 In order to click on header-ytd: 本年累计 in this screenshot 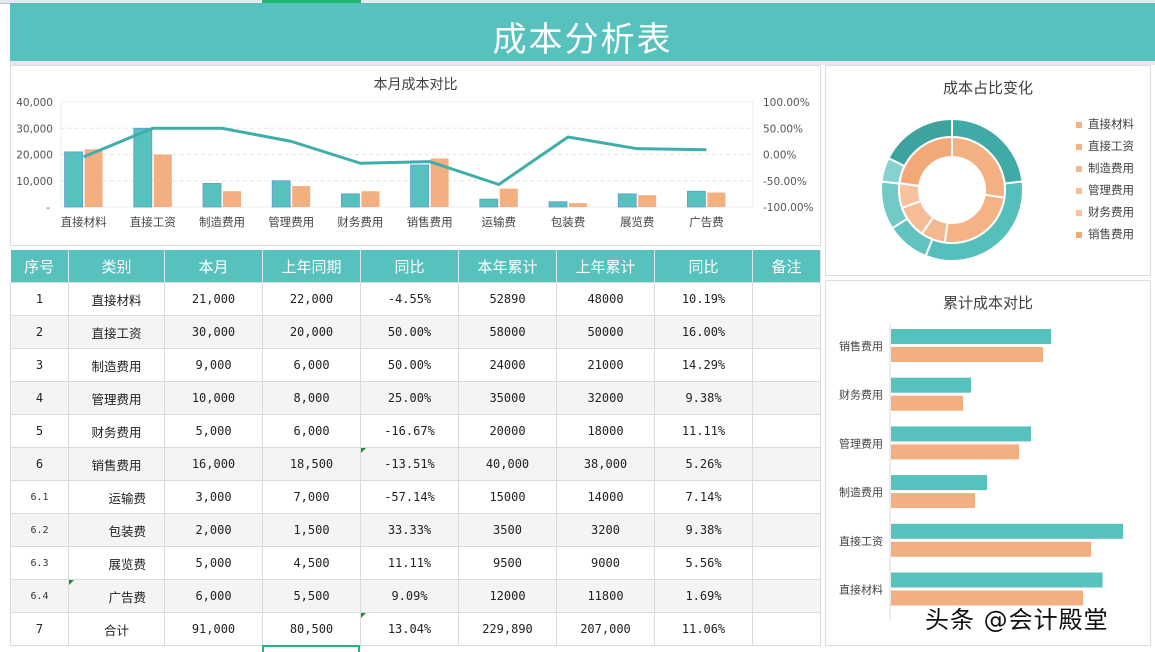, I will do `click(507, 266)`.